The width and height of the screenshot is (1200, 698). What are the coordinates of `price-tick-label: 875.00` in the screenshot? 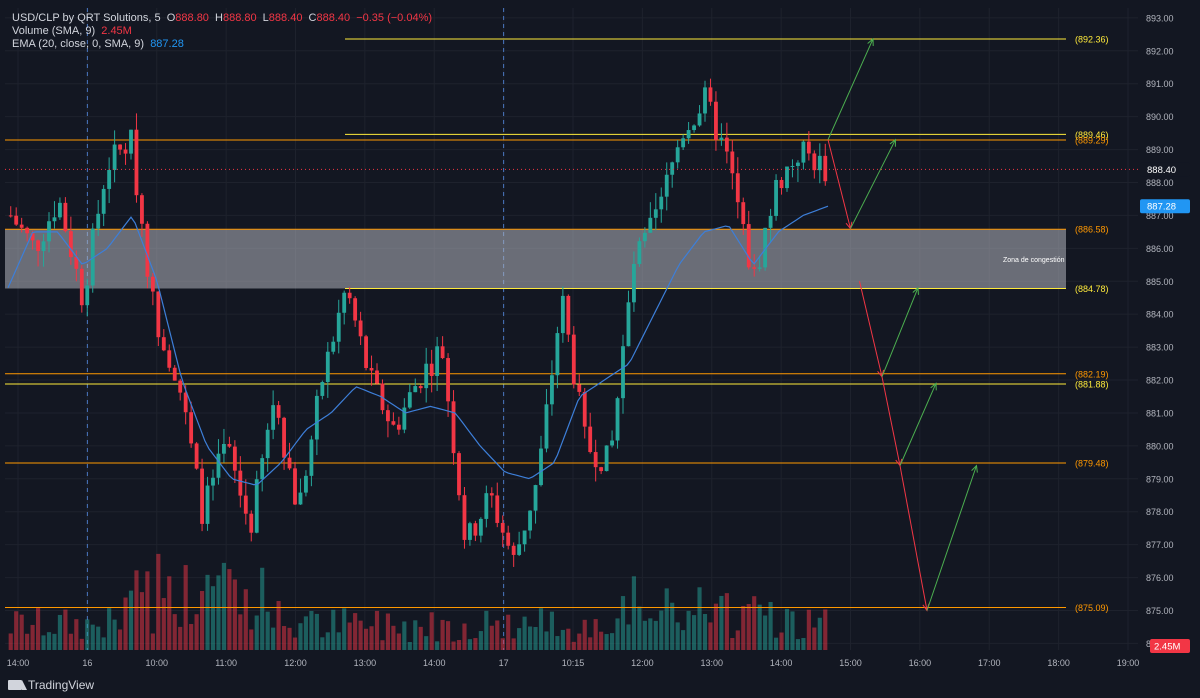 It's located at (1160, 611).